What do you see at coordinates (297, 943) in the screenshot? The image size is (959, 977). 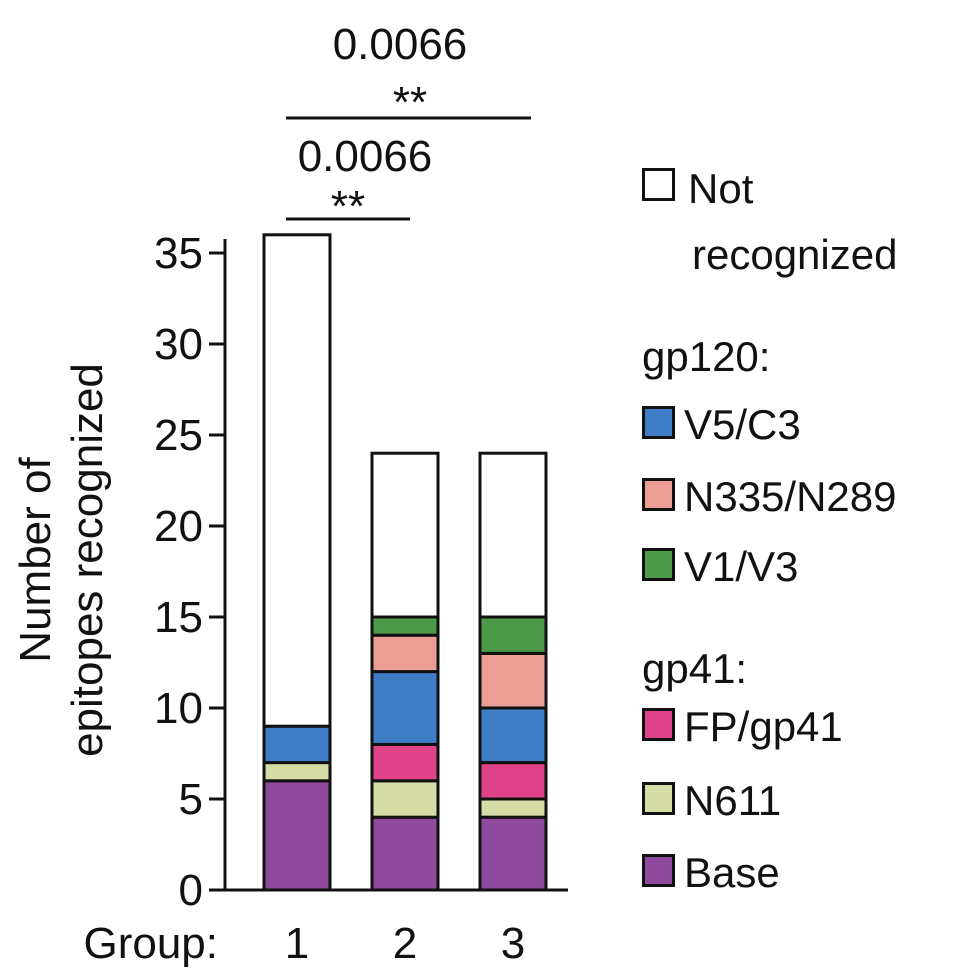 I see `x-tick-label: 1` at bounding box center [297, 943].